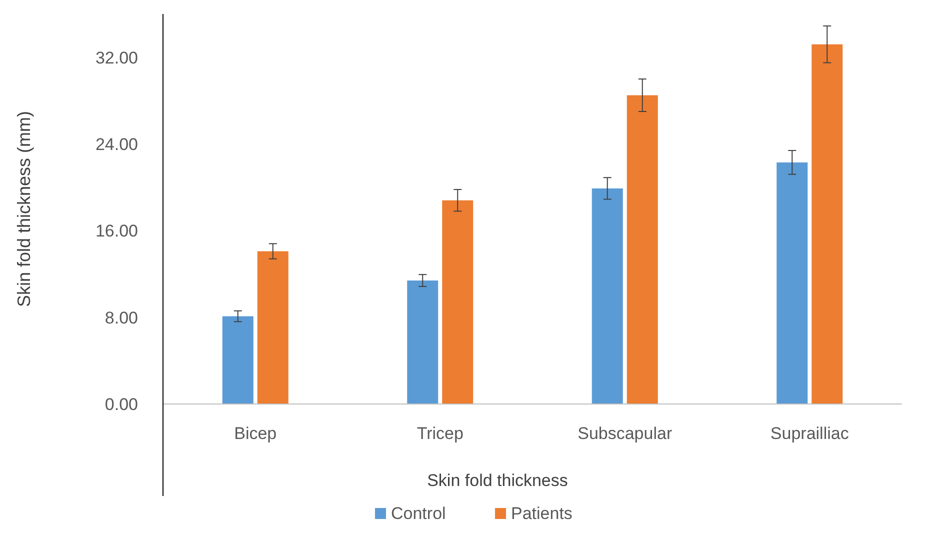 This screenshot has height=539, width=930. What do you see at coordinates (121, 318) in the screenshot?
I see `y-tick-label: 8.00` at bounding box center [121, 318].